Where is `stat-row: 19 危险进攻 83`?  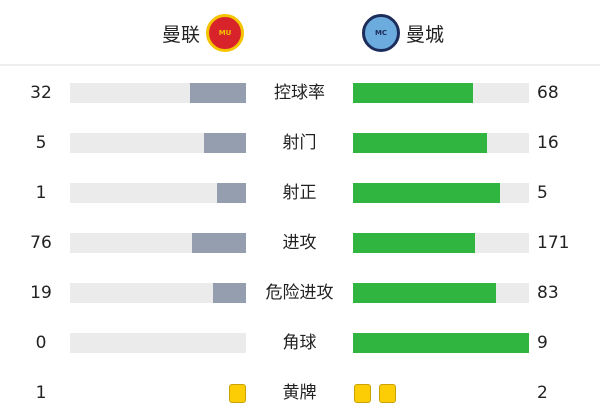
stat-row: 19 危险进攻 83 is located at coordinates (300, 293).